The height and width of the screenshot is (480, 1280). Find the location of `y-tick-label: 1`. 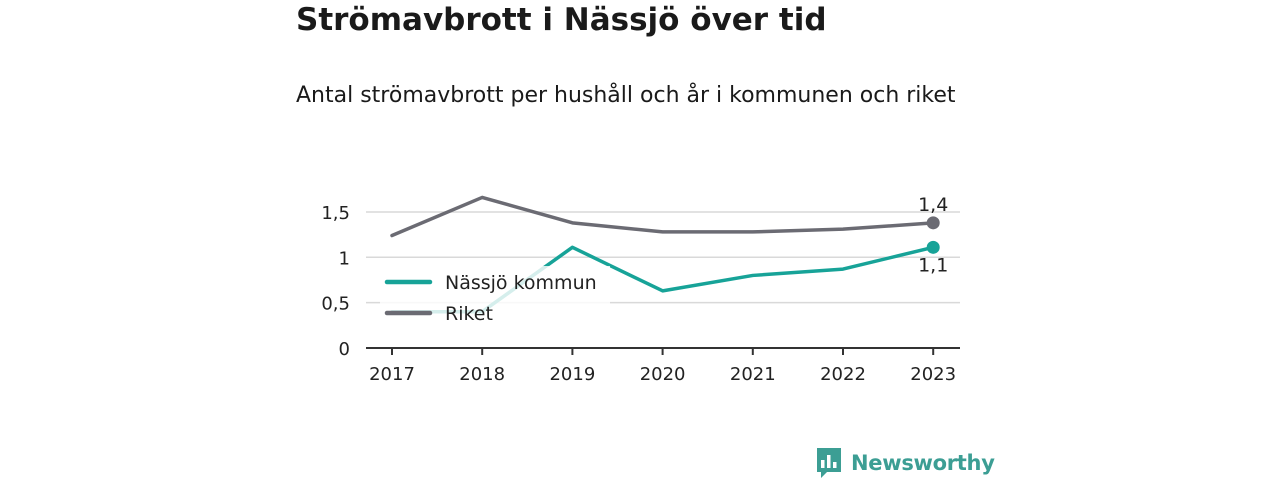

y-tick-label: 1 is located at coordinates (344, 258).